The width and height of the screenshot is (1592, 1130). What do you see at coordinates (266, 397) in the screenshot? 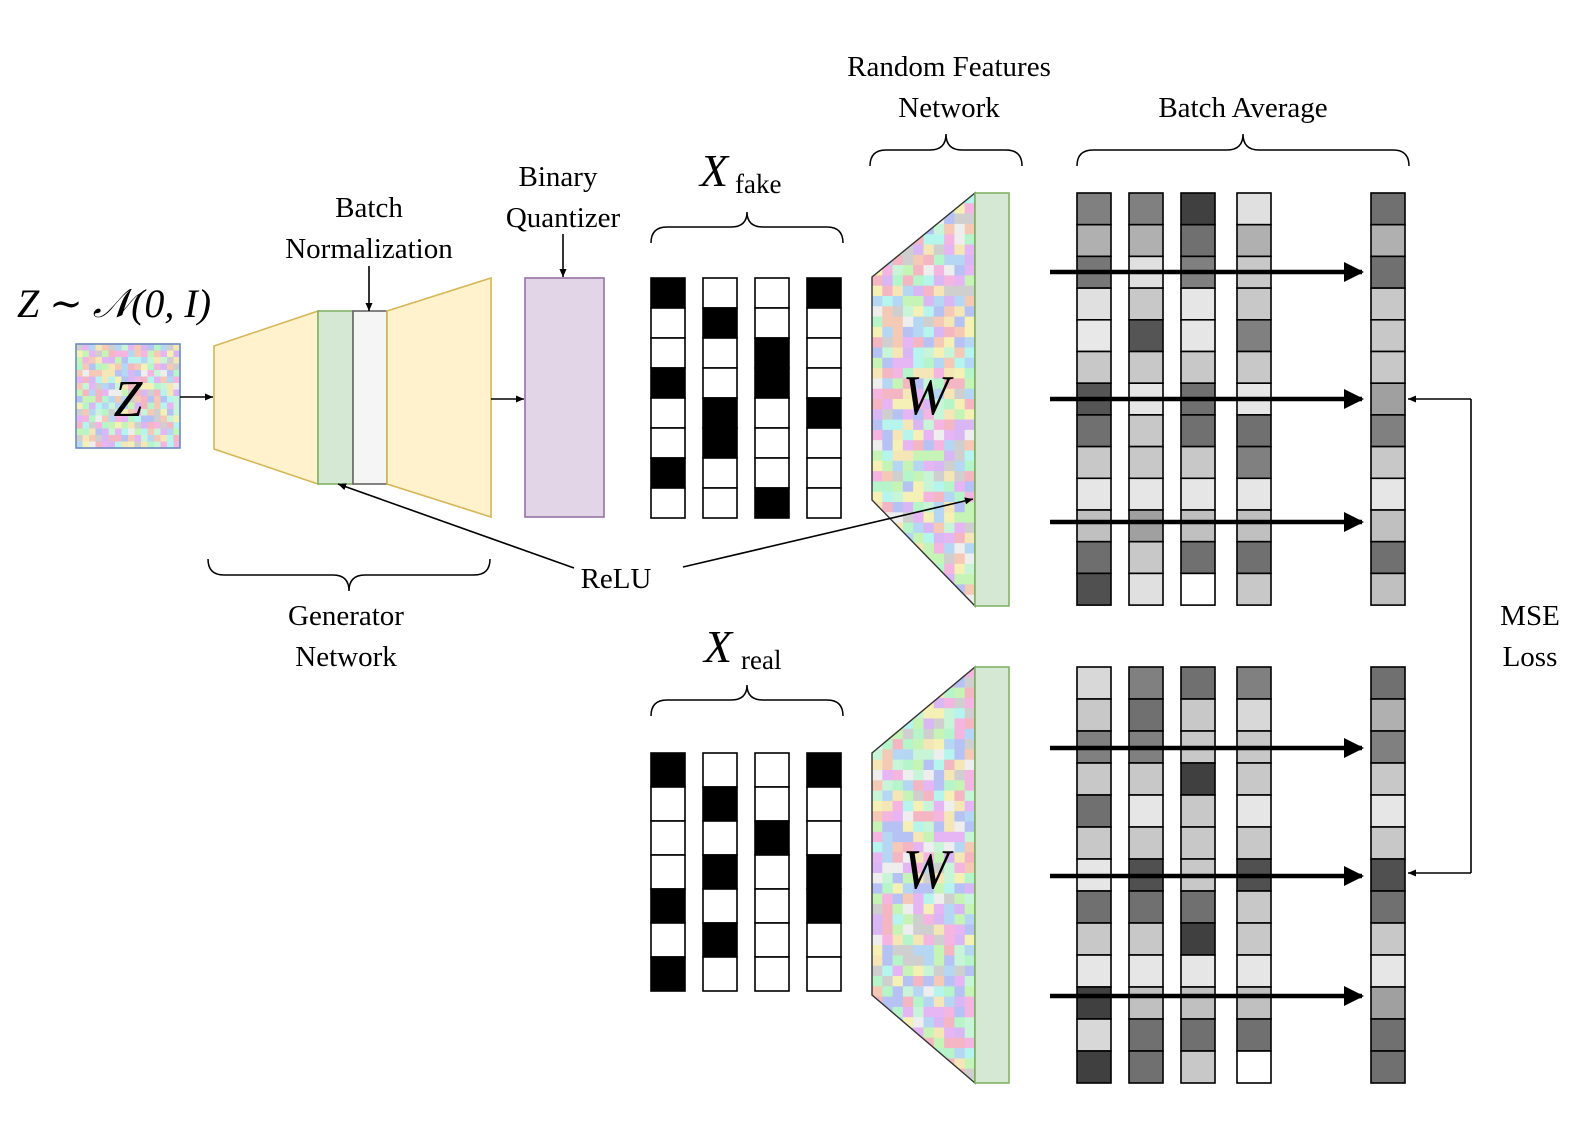
I see `generator-input-layer` at bounding box center [266, 397].